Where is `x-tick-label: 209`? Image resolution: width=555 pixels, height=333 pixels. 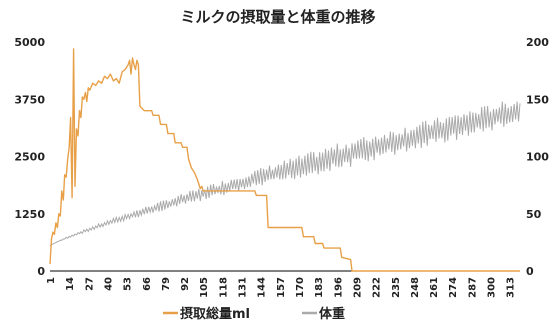
x-tick-label: 209 is located at coordinates (357, 287).